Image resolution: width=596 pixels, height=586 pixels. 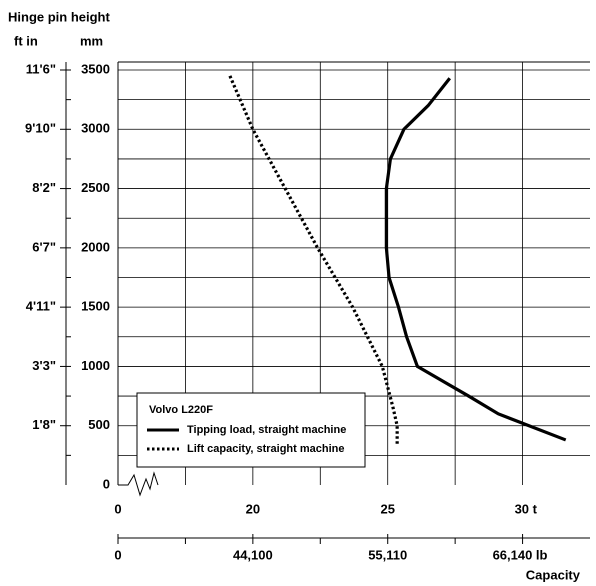 I want to click on legend-label: Lift capacity, straight machine, so click(x=266, y=449).